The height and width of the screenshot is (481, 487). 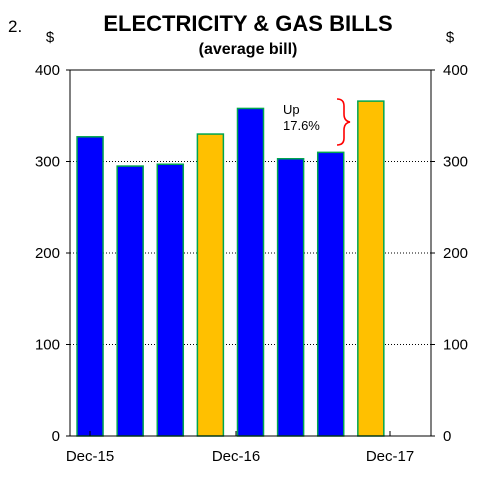 I want to click on y-unit-left: $, so click(x=50, y=37).